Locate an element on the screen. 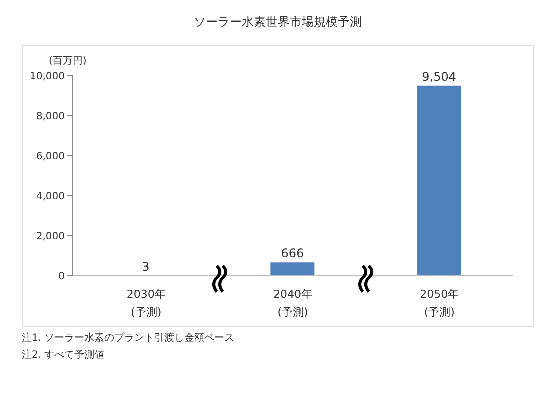 The height and width of the screenshot is (400, 556). x-tick-label: 2030年 (予測) is located at coordinates (146, 303).